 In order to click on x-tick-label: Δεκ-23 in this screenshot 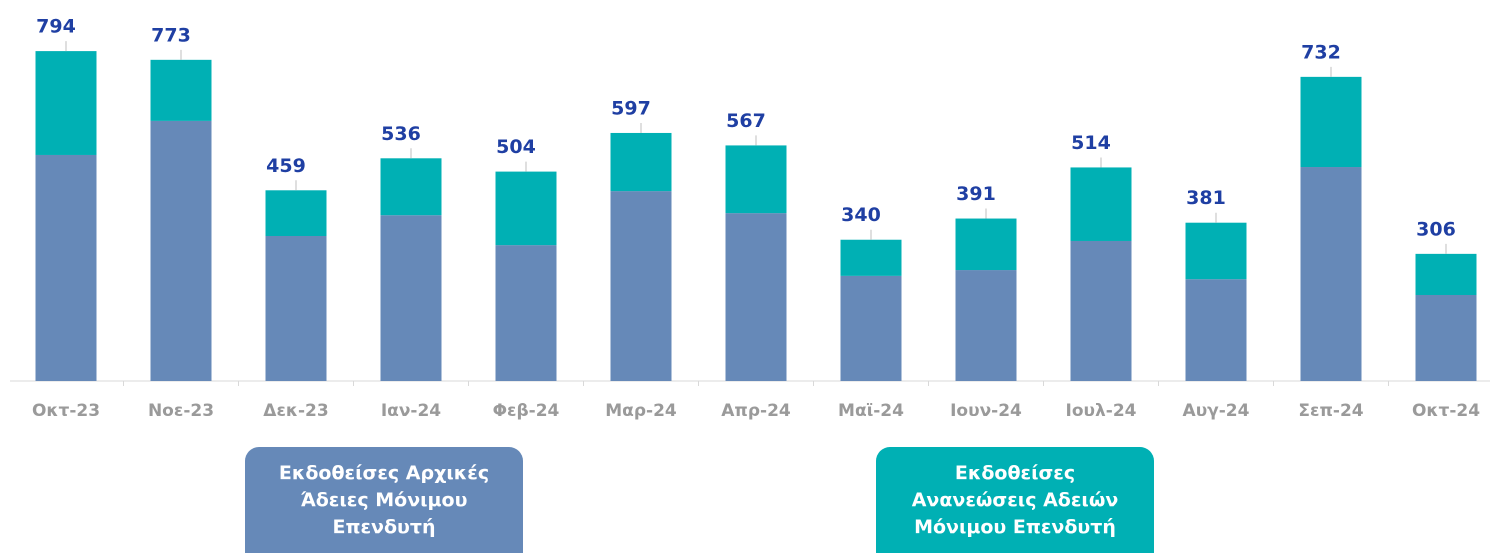, I will do `click(295, 411)`.